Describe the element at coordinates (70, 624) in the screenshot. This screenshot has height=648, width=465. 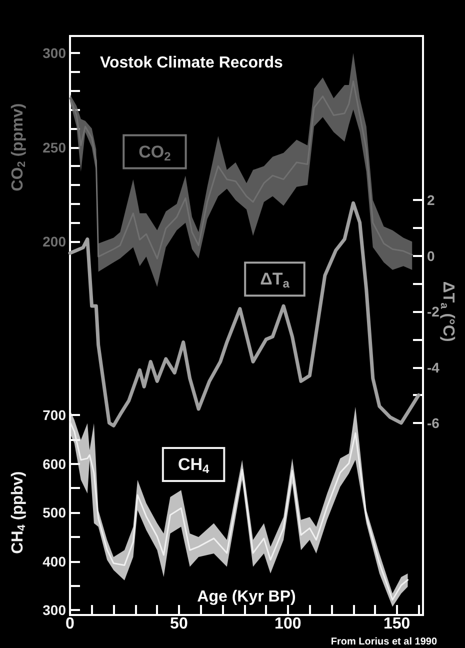
I see `x-tick-label: 0` at that location.